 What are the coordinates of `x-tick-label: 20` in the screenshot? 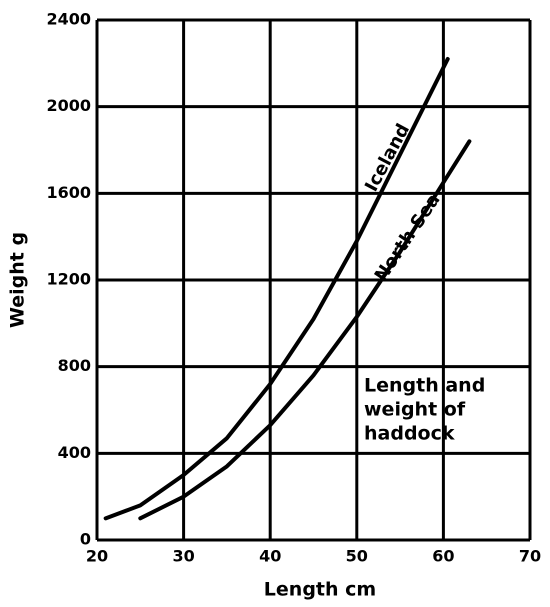 It's located at (97, 556).